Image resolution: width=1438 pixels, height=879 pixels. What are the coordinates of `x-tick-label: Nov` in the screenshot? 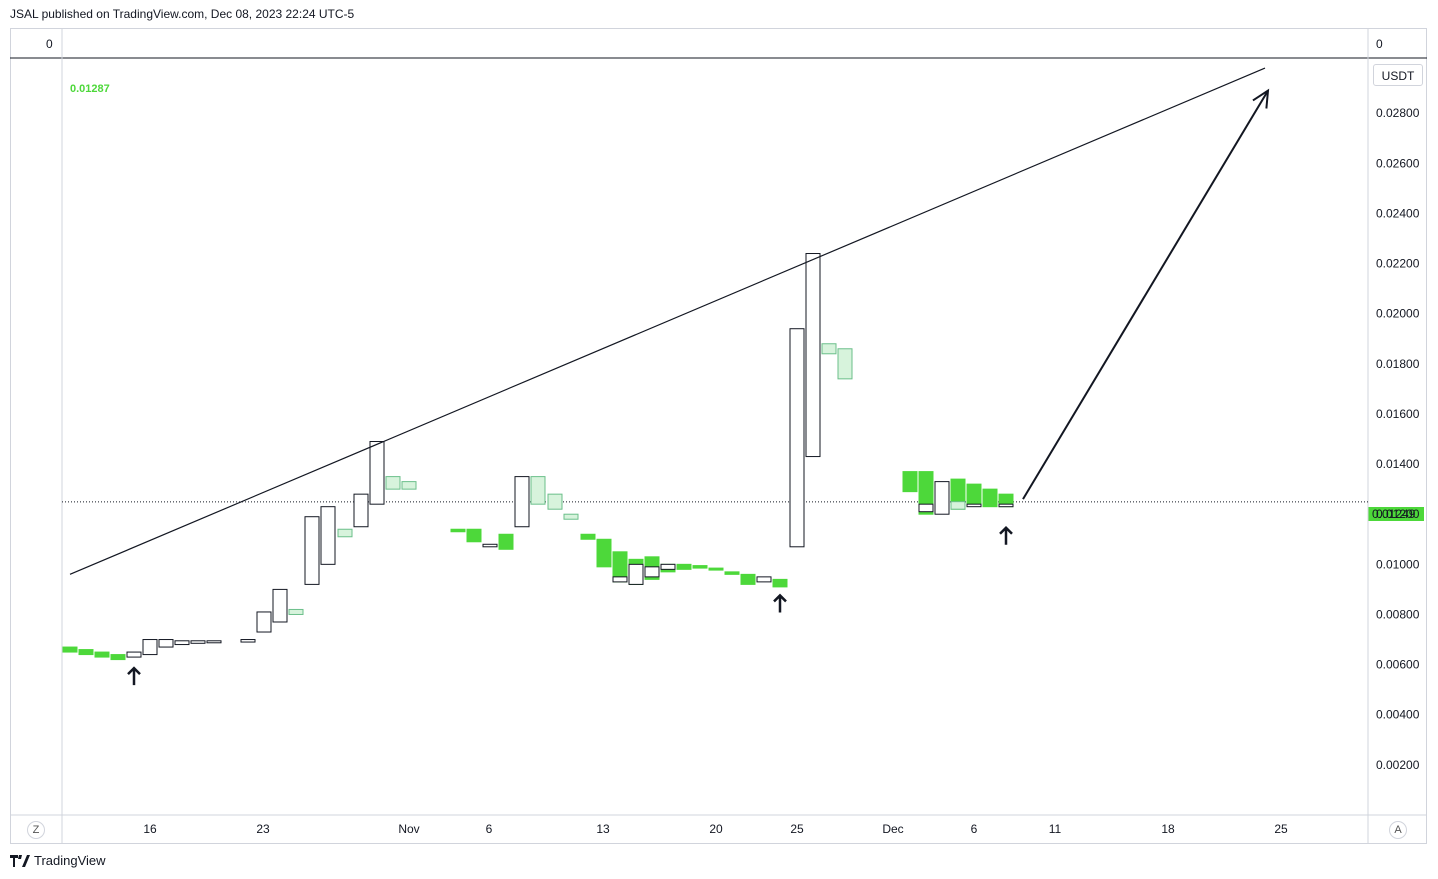 It's located at (408, 829).